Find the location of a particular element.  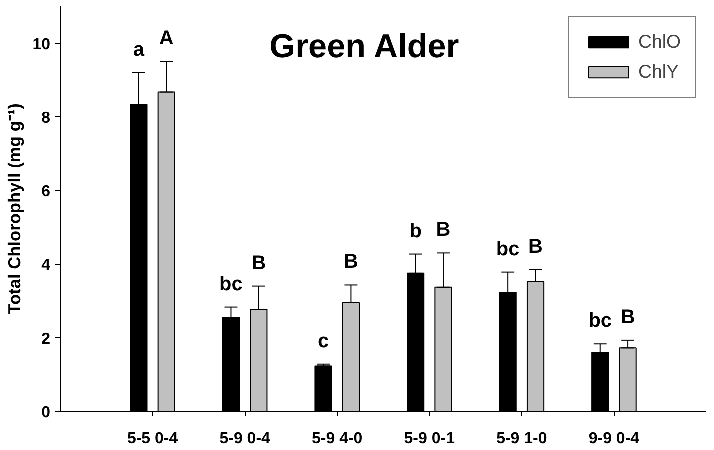

y-tick-label: 4 is located at coordinates (46, 265).